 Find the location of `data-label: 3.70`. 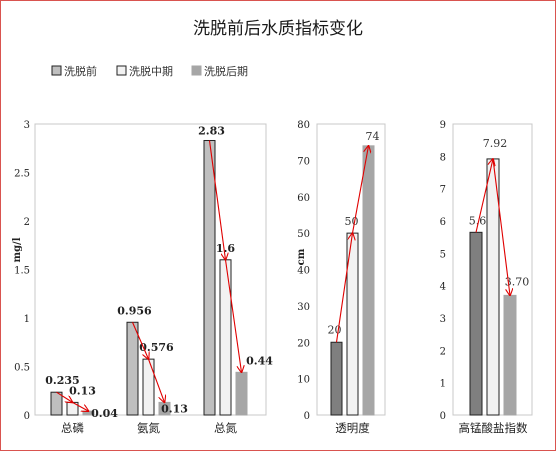

data-label: 3.70 is located at coordinates (517, 281).